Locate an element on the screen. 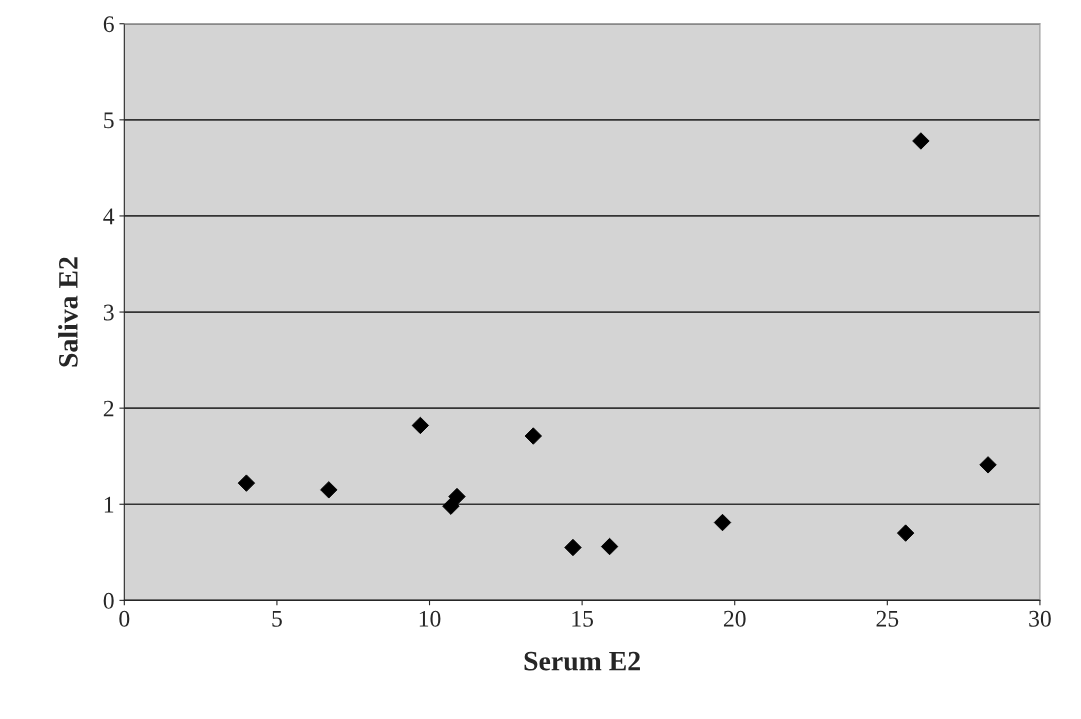 The width and height of the screenshot is (1081, 719). x-tick-label: 10 is located at coordinates (430, 618).